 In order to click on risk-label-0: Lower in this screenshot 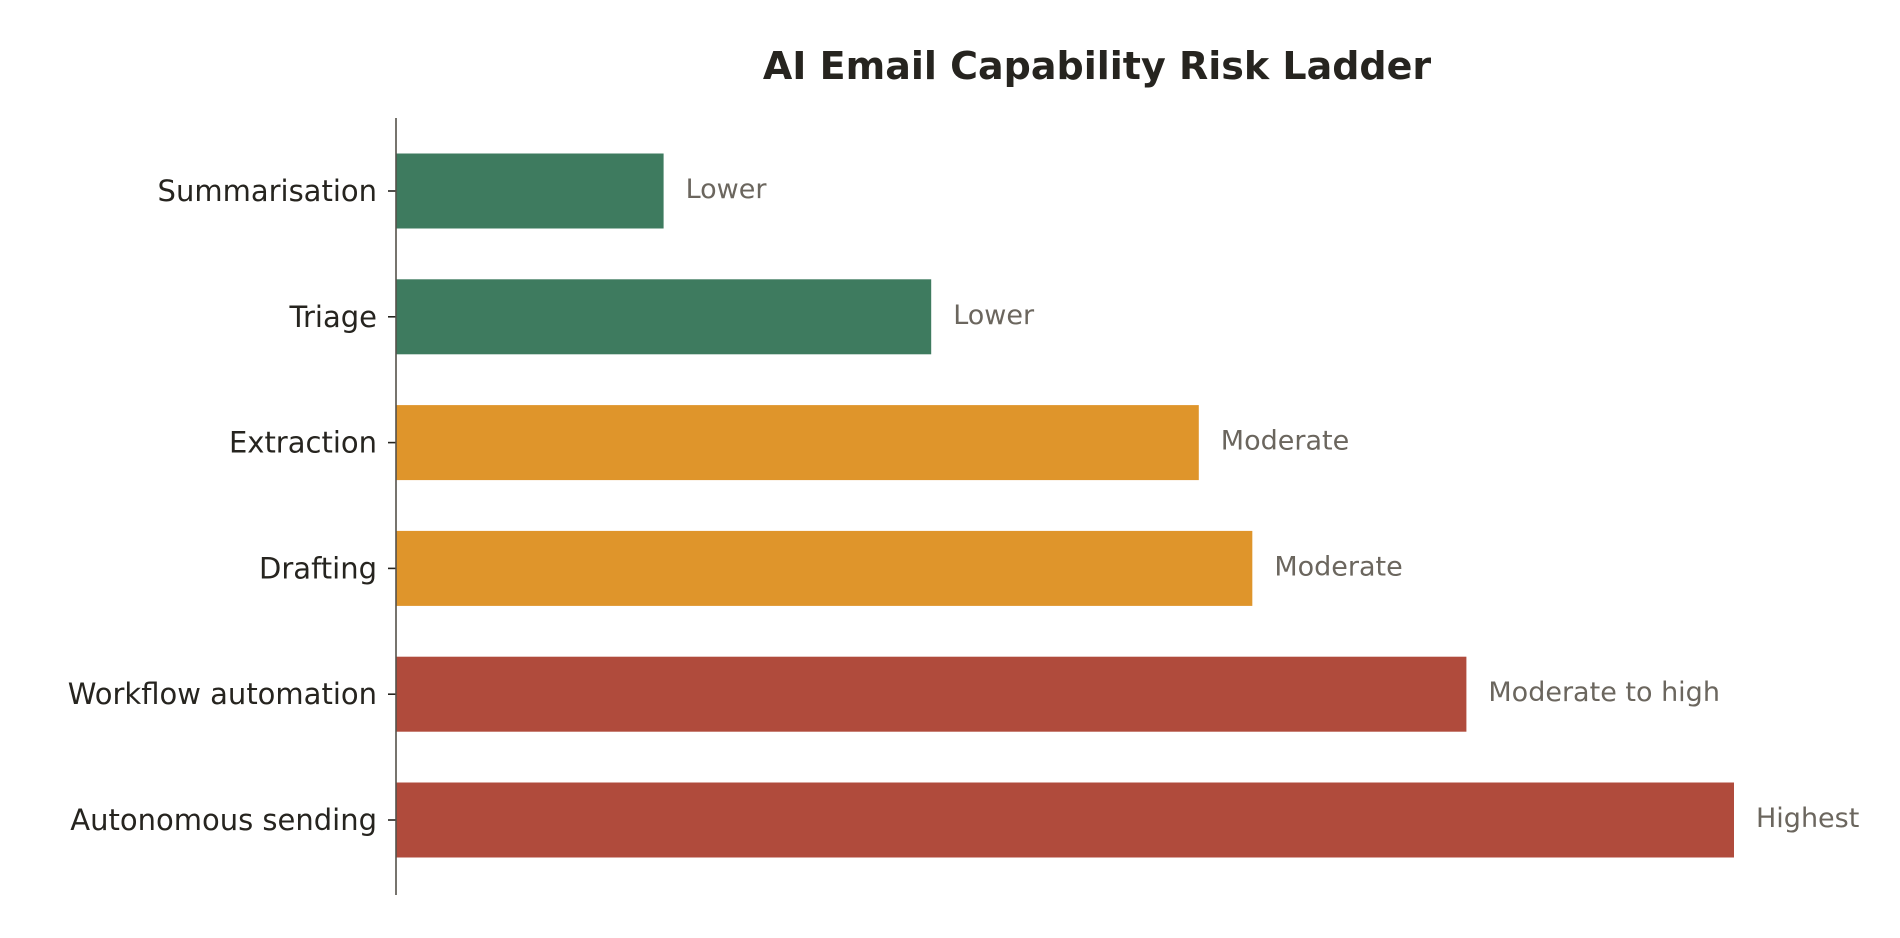, I will do `click(727, 189)`.